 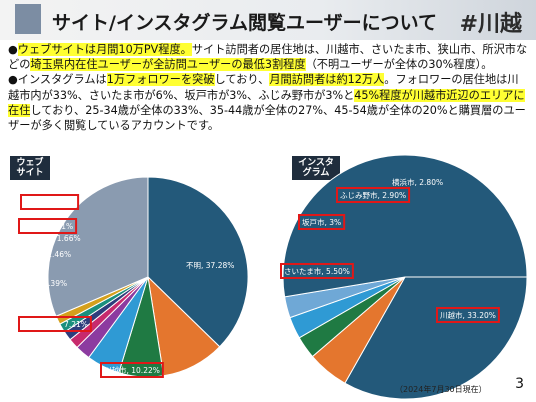 What do you see at coordinates (490, 24) in the screenshot?
I see `hashtag: #川越` at bounding box center [490, 24].